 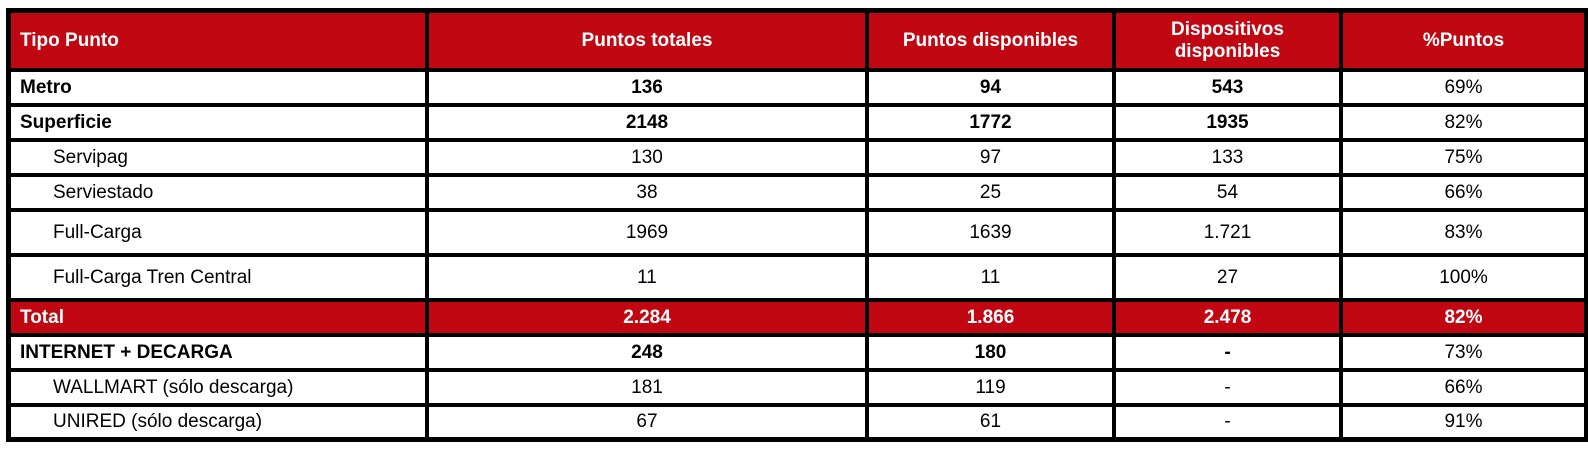 I want to click on table-row-unired: UNIRED (sólo descarga) 67 61 - 91%, so click(x=799, y=424).